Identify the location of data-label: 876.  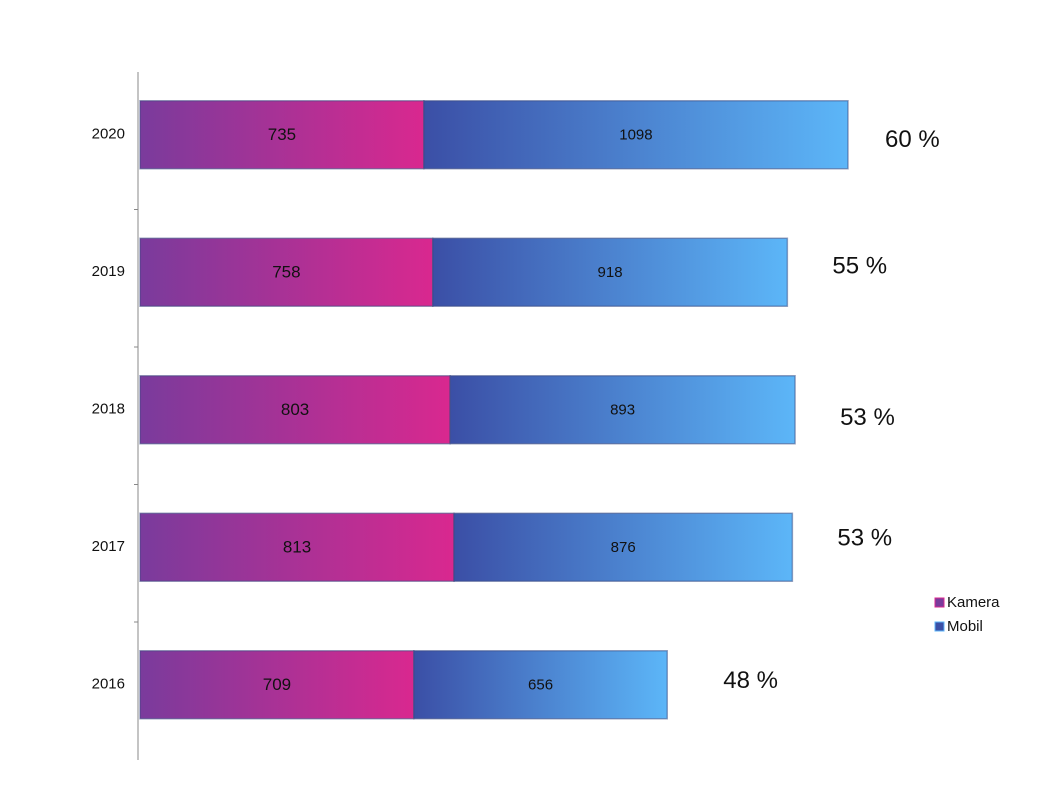
(623, 547).